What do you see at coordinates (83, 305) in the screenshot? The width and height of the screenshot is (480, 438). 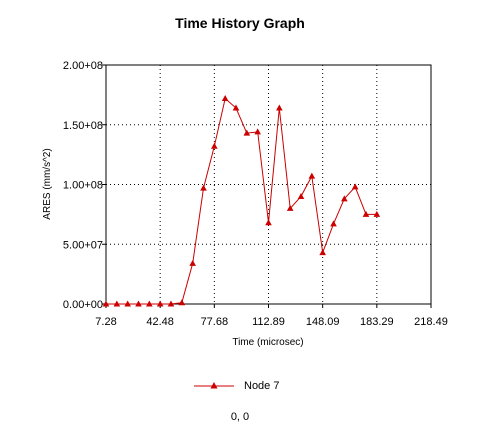 I see `y-tick-label: 0.00+00` at bounding box center [83, 305].